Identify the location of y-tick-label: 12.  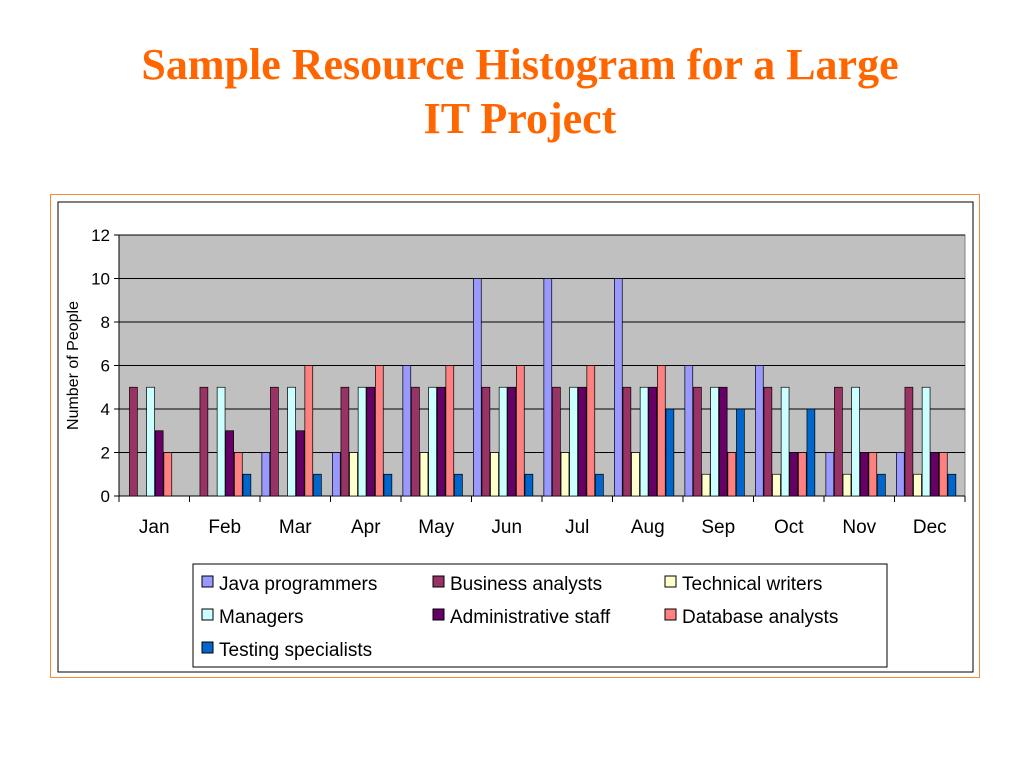
(100, 235).